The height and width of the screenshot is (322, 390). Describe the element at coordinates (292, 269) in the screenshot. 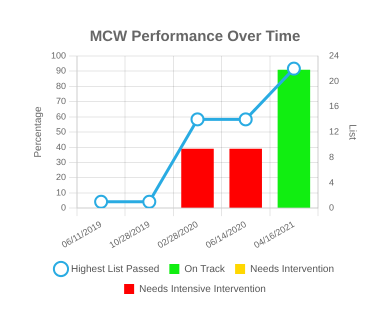

I see `legend-label: Needs Intervention` at that location.